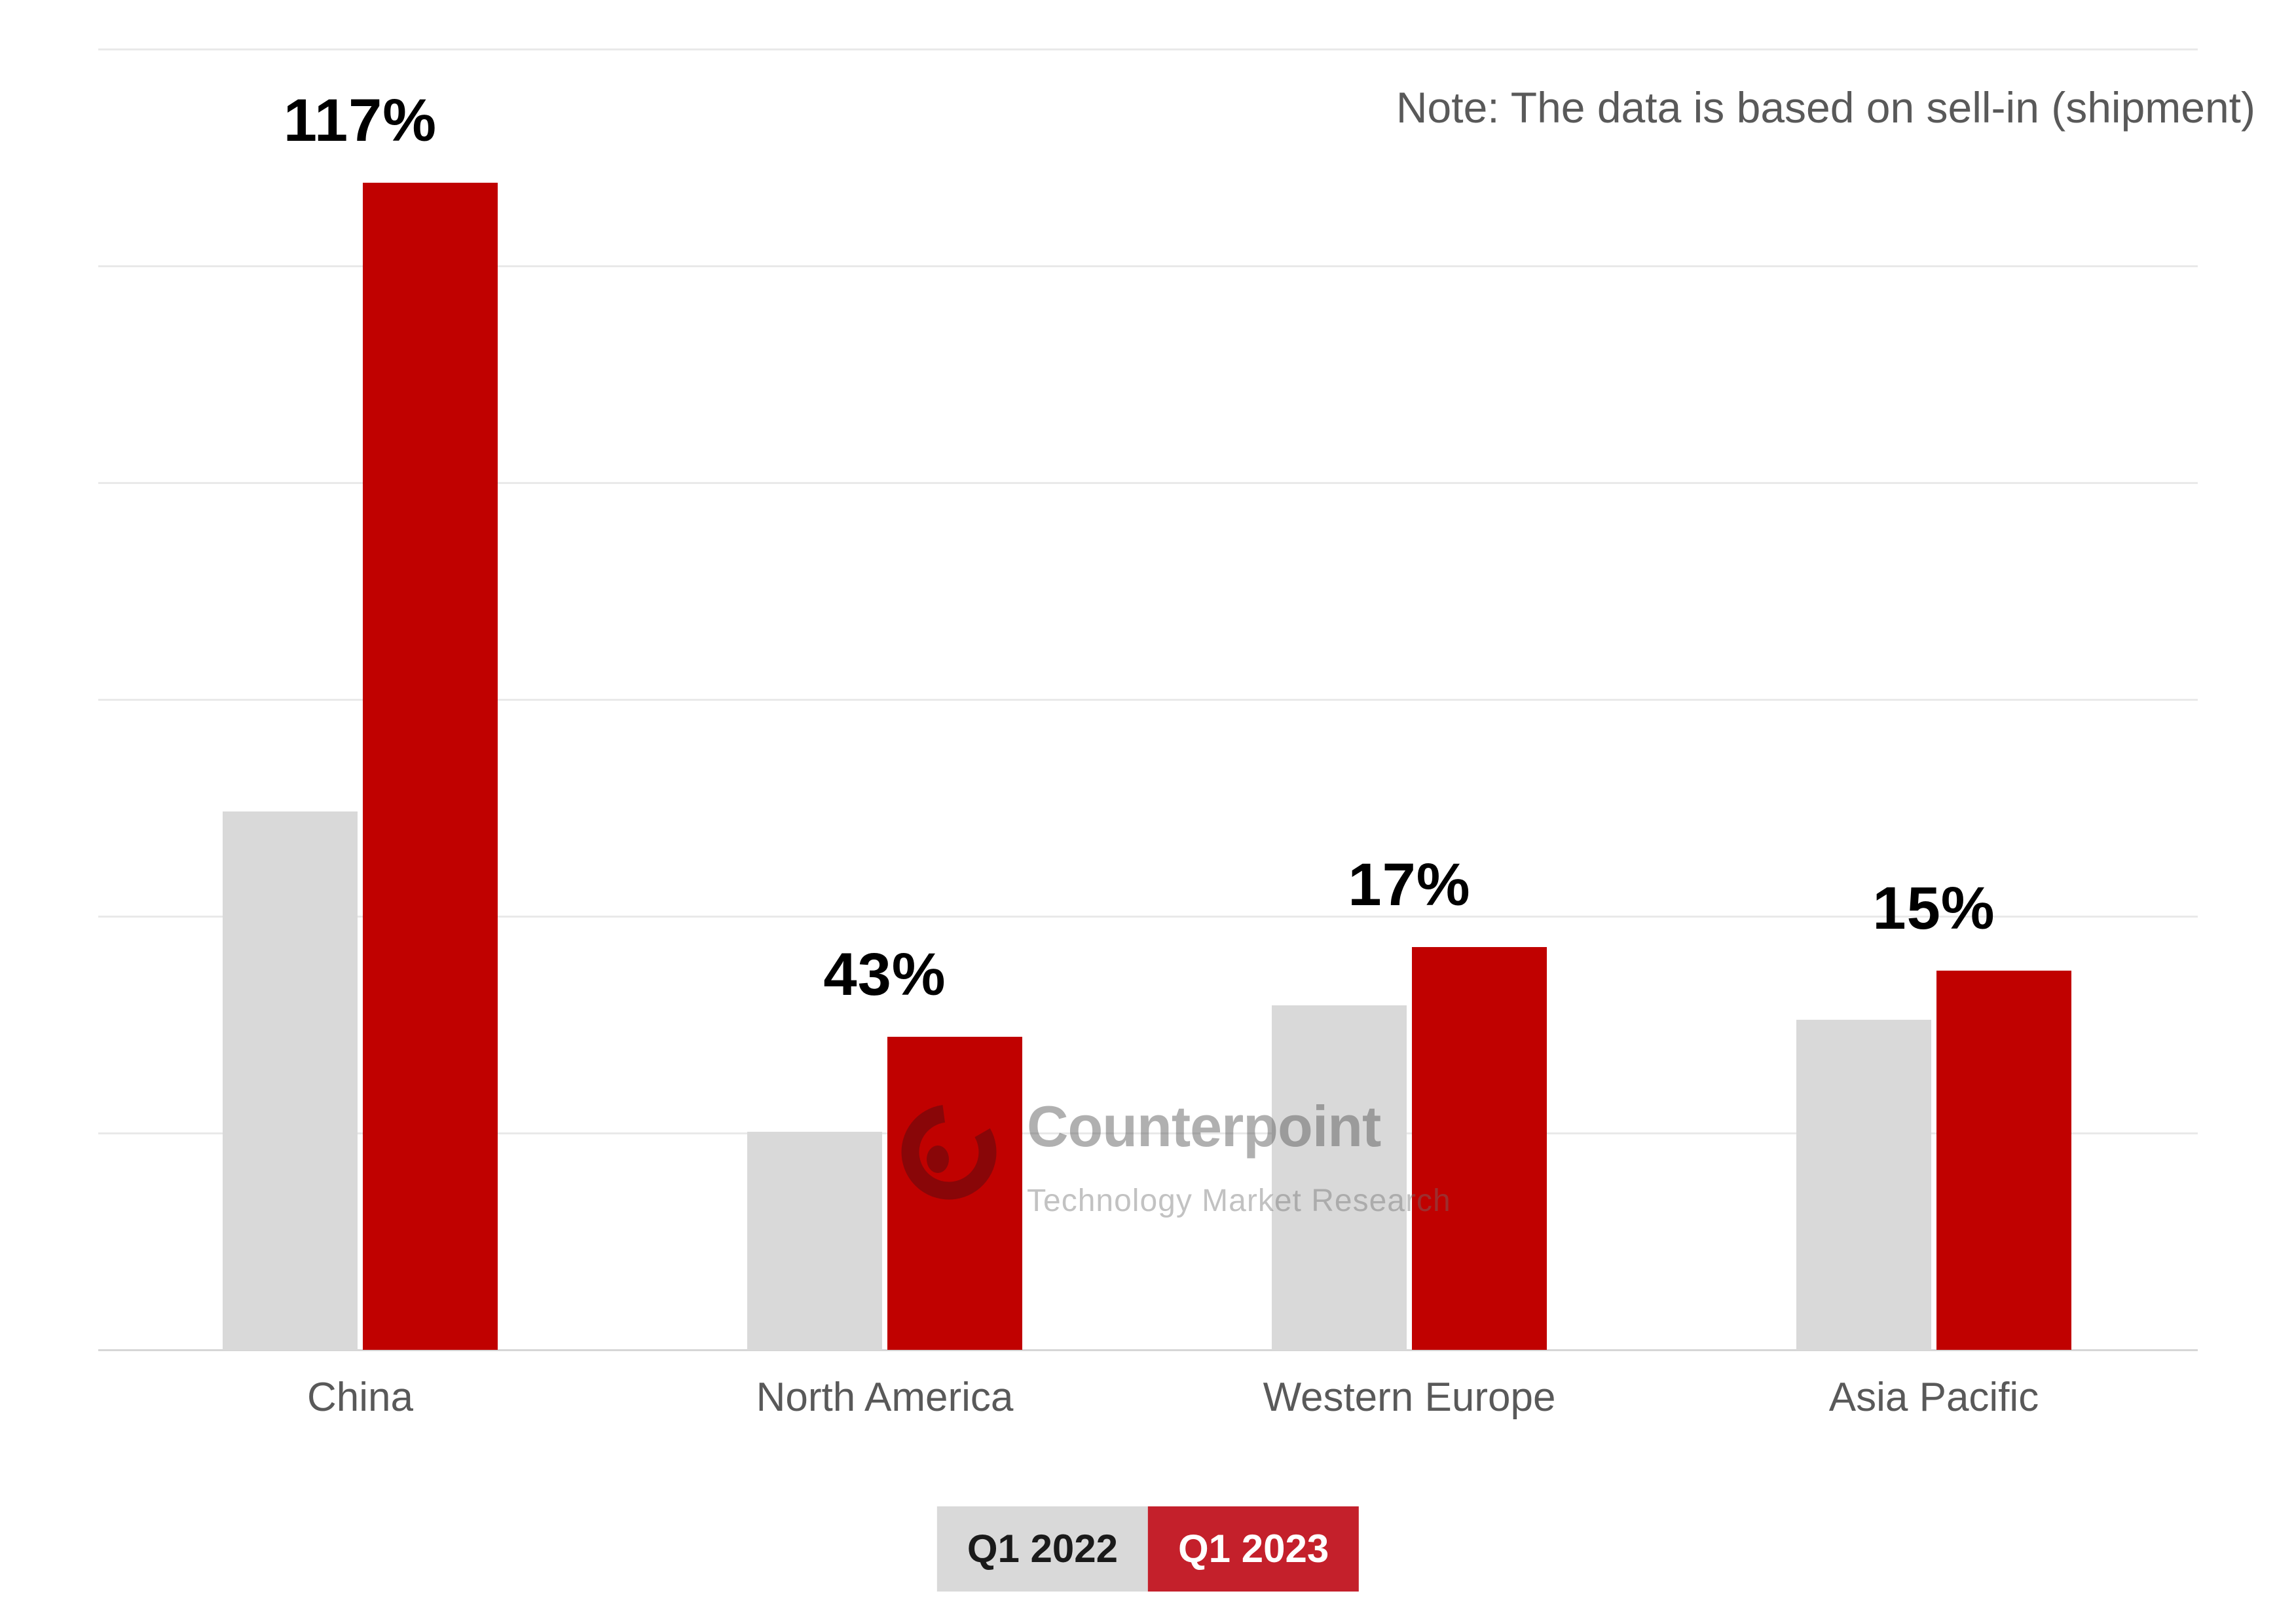 The height and width of the screenshot is (1621, 2296). Describe the element at coordinates (1933, 1398) in the screenshot. I see `category-label-asia-pacific: Asia Pacific` at that location.